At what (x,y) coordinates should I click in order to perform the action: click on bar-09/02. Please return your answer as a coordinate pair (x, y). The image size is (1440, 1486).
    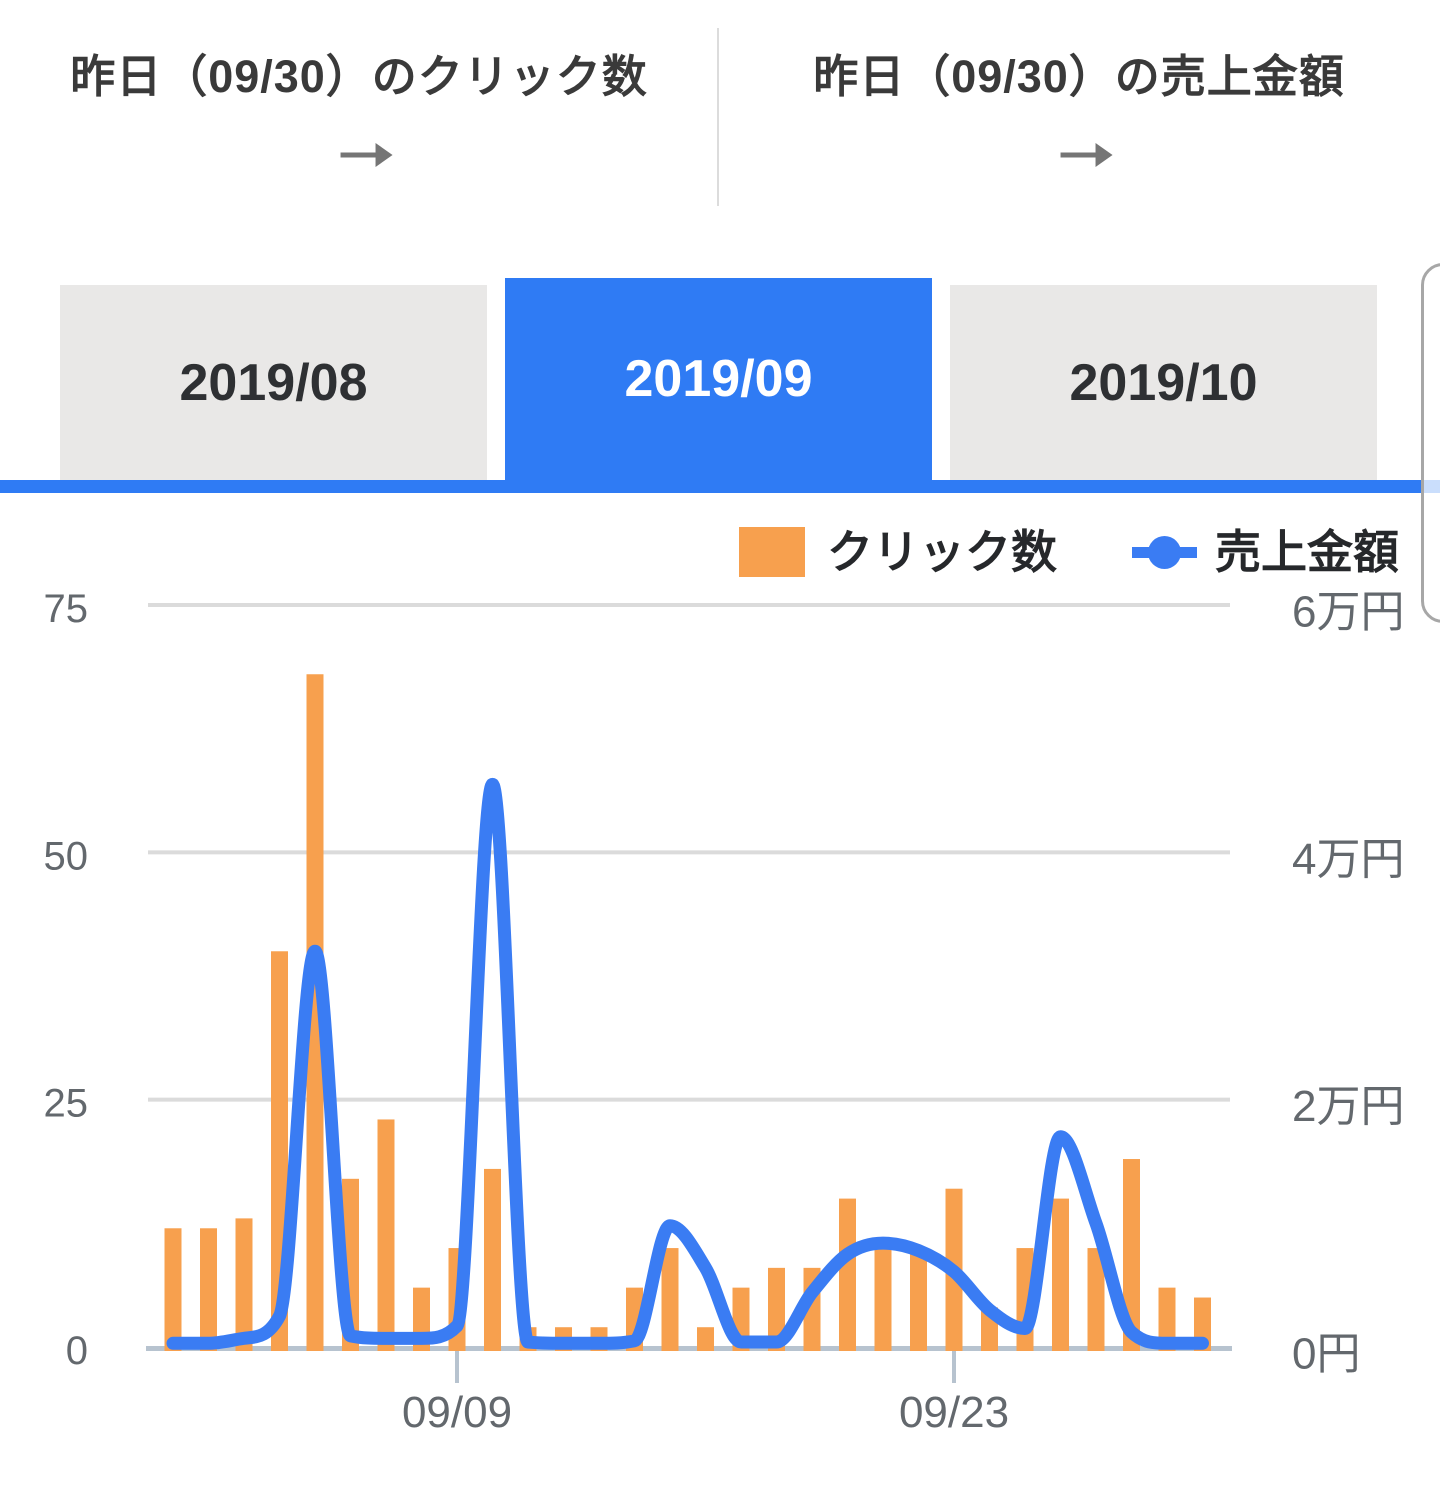
    Looking at the image, I should click on (208, 1289).